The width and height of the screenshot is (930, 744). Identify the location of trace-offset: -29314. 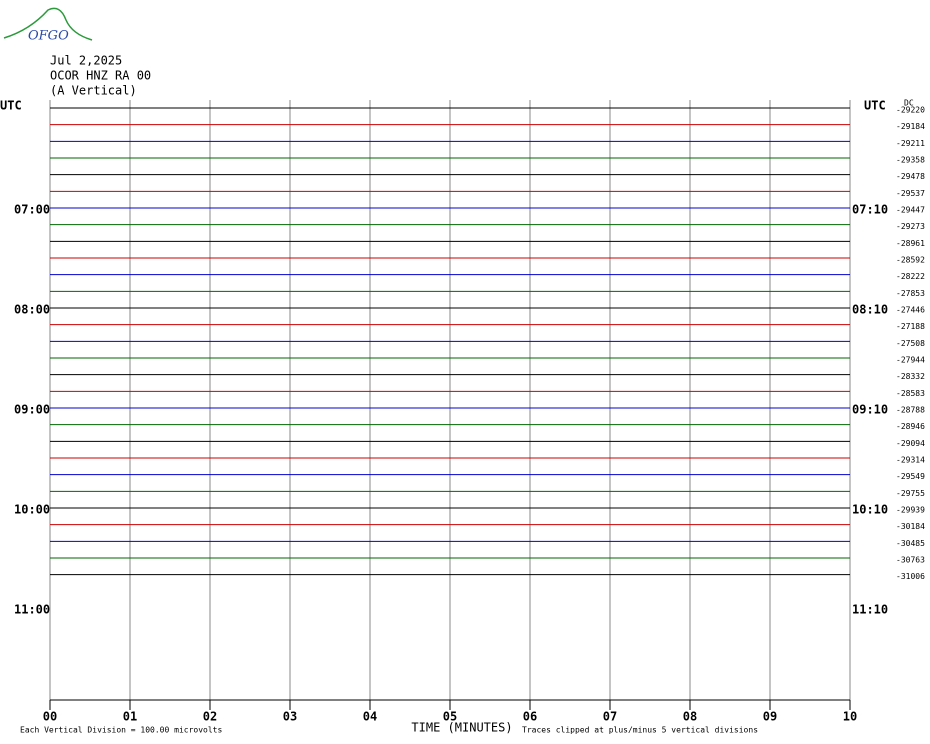
(910, 460).